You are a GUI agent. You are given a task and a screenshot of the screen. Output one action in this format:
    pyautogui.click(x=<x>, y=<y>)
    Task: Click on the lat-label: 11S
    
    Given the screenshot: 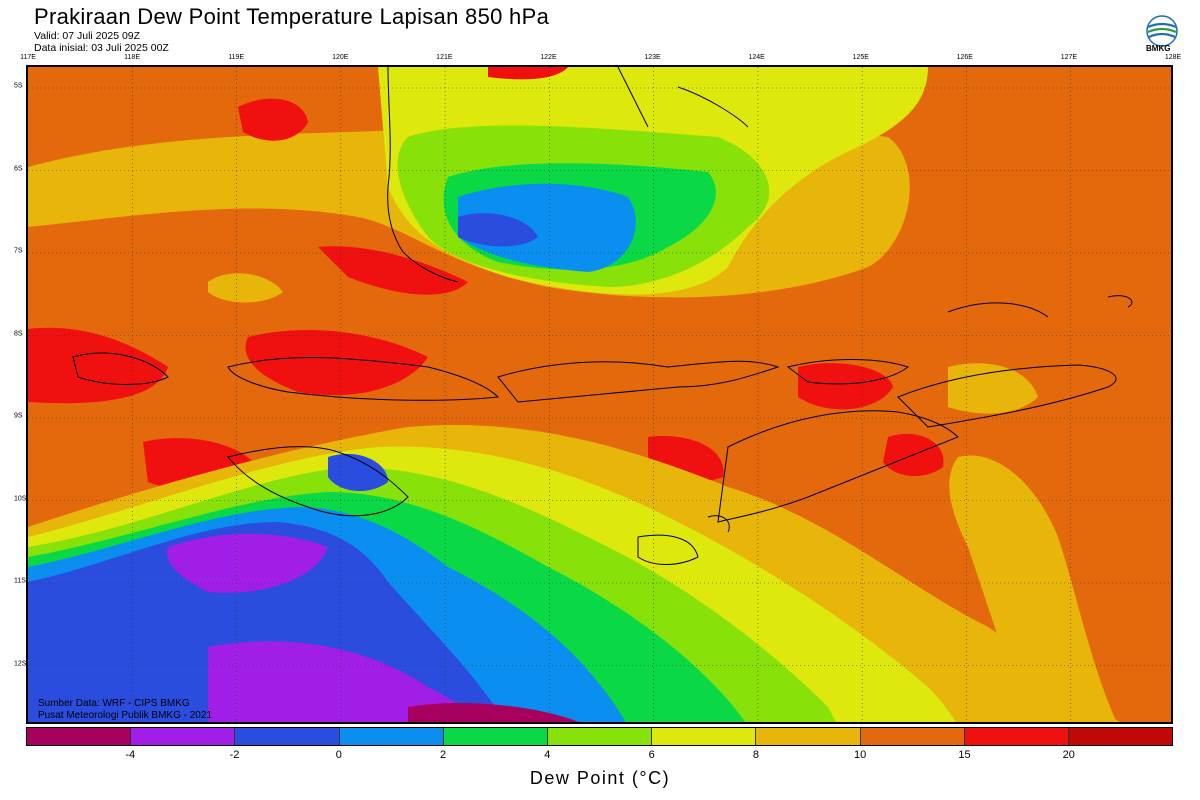 What is the action you would take?
    pyautogui.click(x=20, y=581)
    